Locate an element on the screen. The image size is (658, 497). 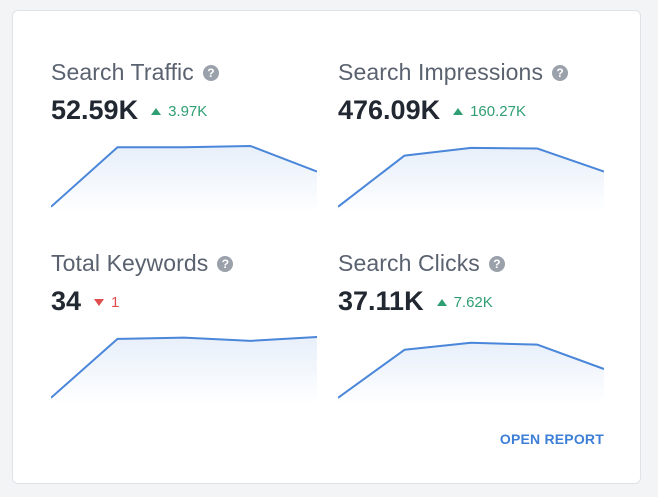
metric-delta: 1 is located at coordinates (106, 302).